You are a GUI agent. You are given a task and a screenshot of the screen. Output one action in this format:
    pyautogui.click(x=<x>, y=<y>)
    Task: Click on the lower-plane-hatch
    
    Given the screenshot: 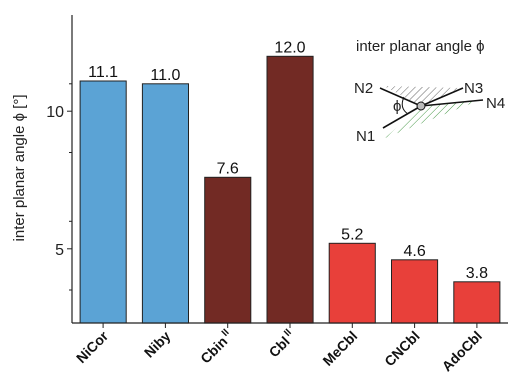 What is the action you would take?
    pyautogui.click(x=432, y=119)
    